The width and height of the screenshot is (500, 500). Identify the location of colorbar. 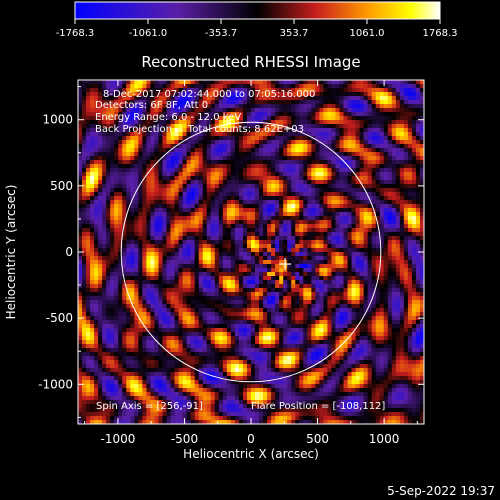
(257, 10).